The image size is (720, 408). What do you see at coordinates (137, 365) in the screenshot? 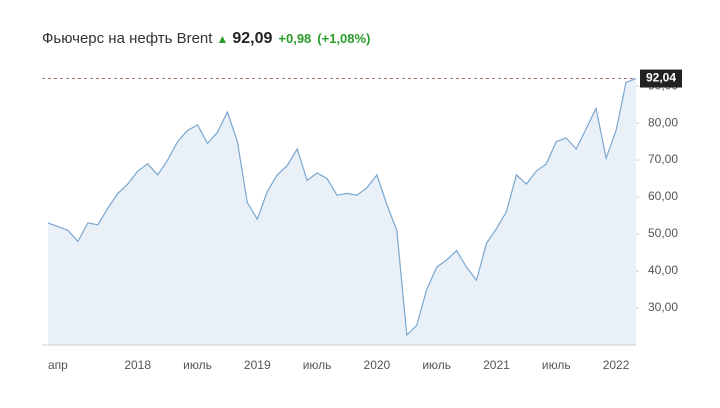
I see `x-tick-label: 2018` at bounding box center [137, 365].